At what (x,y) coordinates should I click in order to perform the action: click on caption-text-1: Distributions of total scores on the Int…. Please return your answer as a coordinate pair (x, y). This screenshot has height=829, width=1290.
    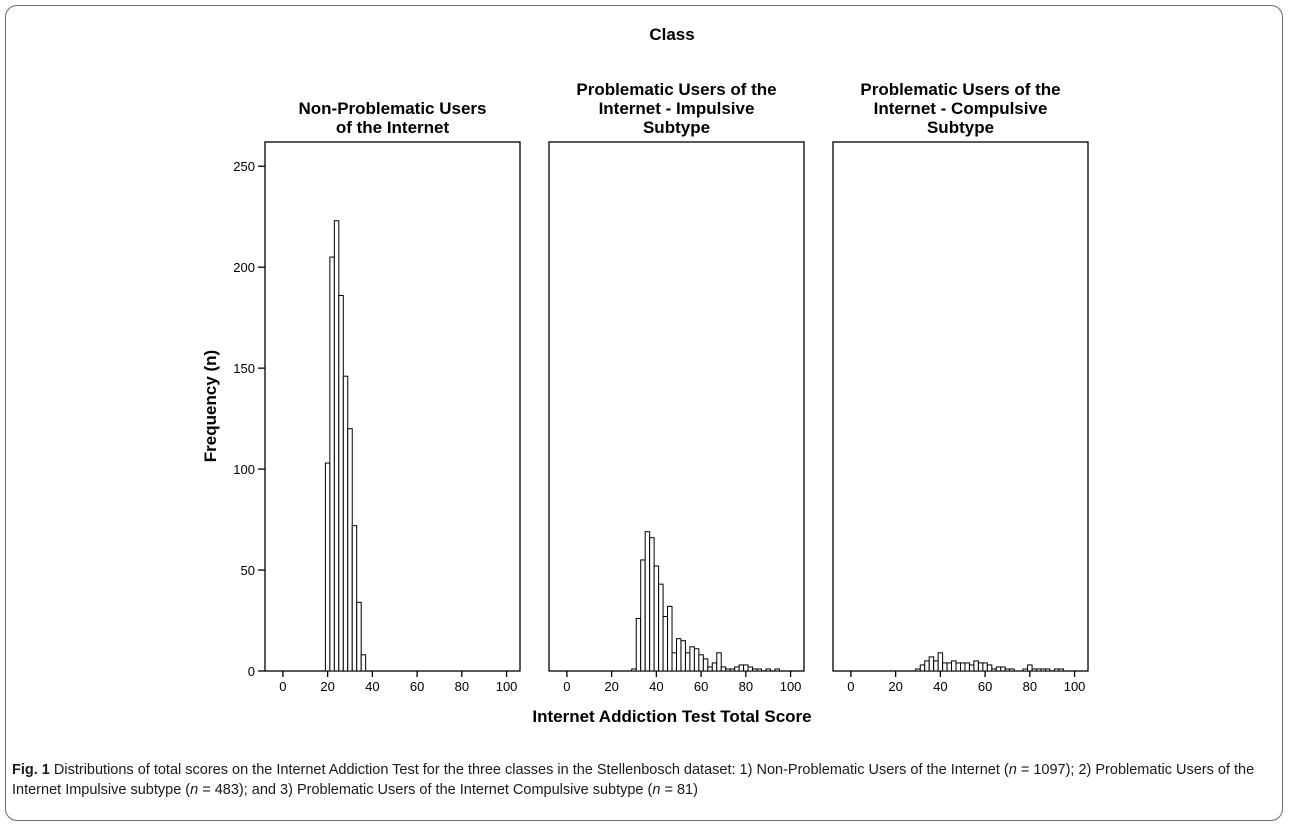
    Looking at the image, I should click on (529, 770).